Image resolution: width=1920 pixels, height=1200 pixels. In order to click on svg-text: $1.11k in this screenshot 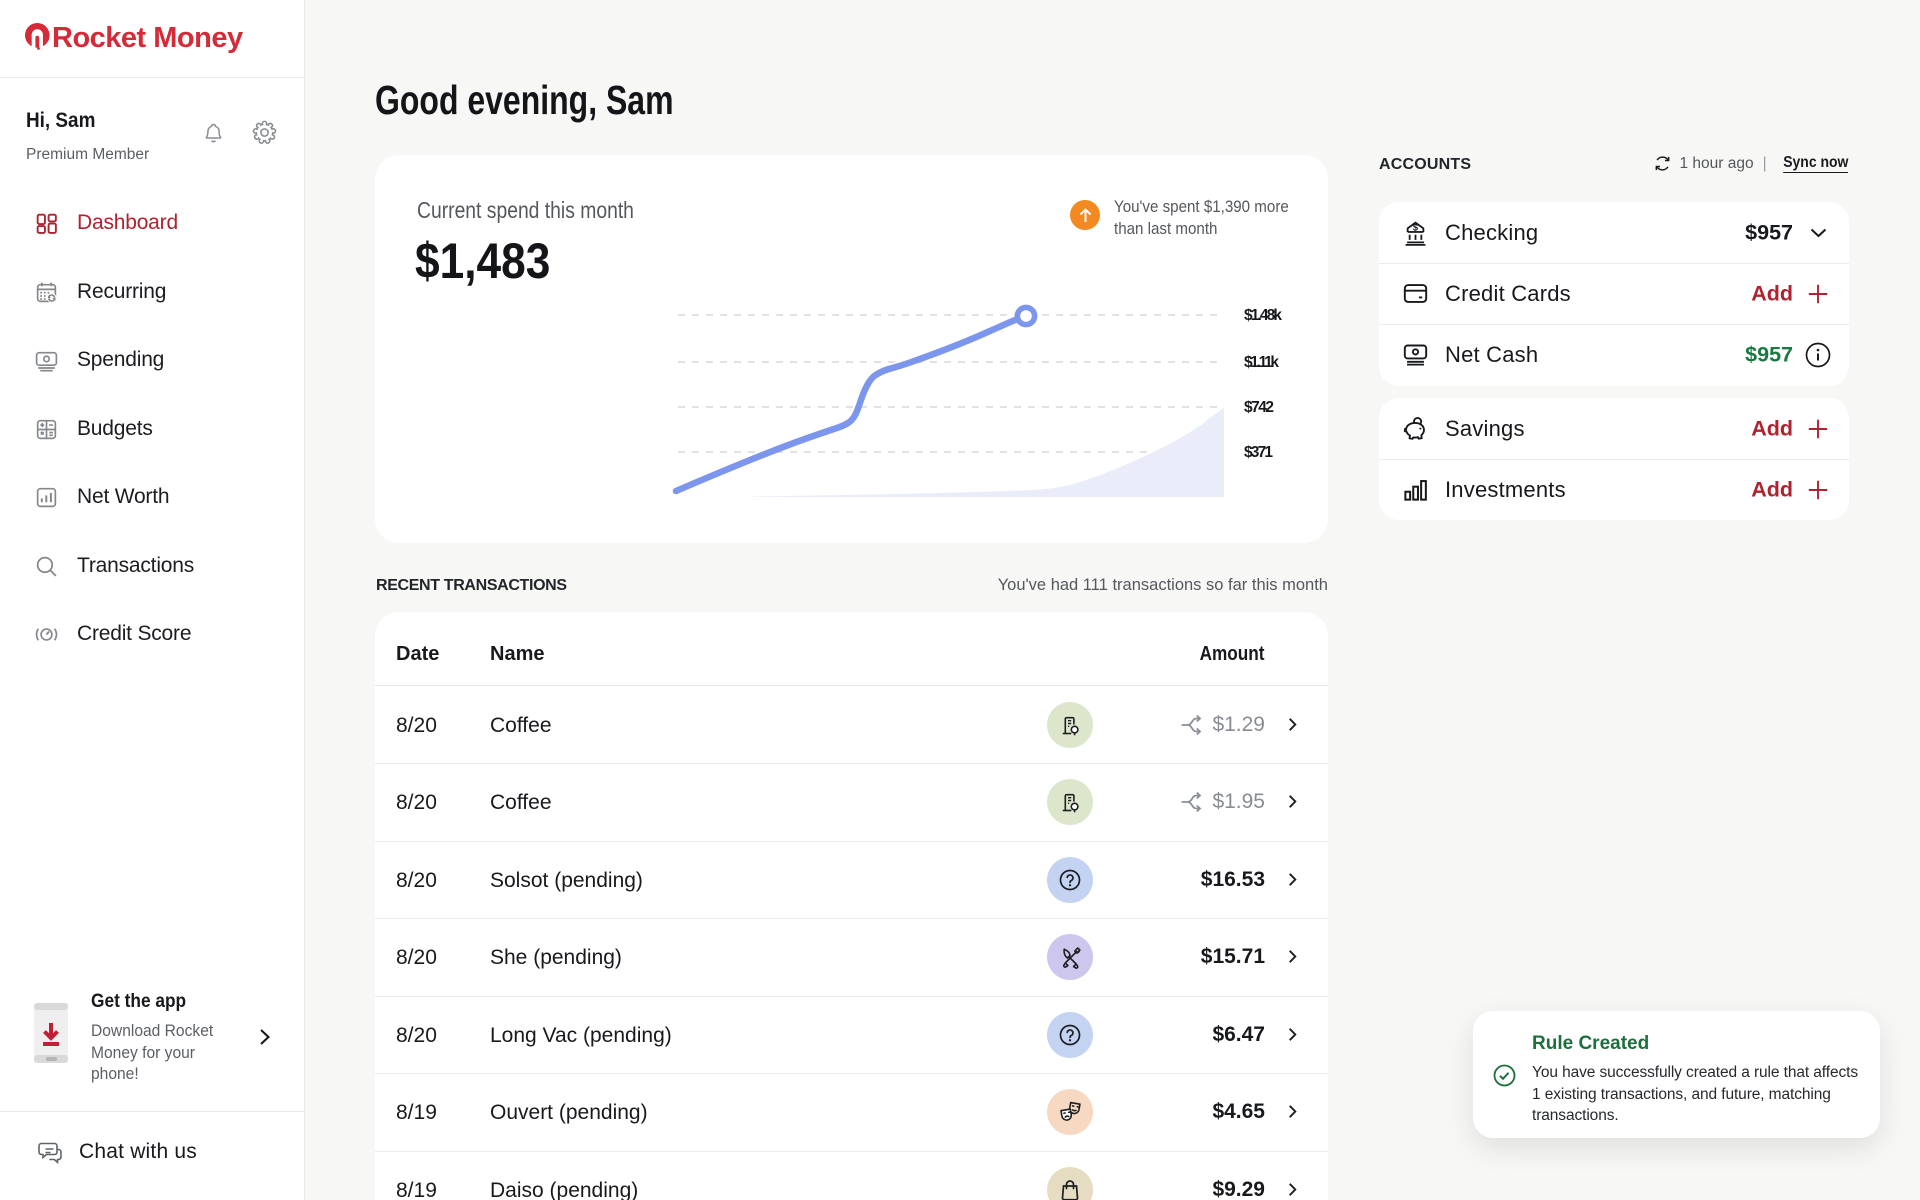, I will do `click(1261, 362)`.